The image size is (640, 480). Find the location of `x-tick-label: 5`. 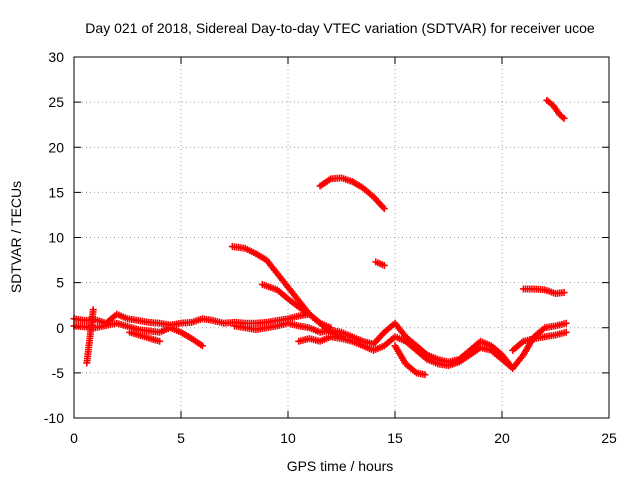

x-tick-label: 5 is located at coordinates (181, 438).